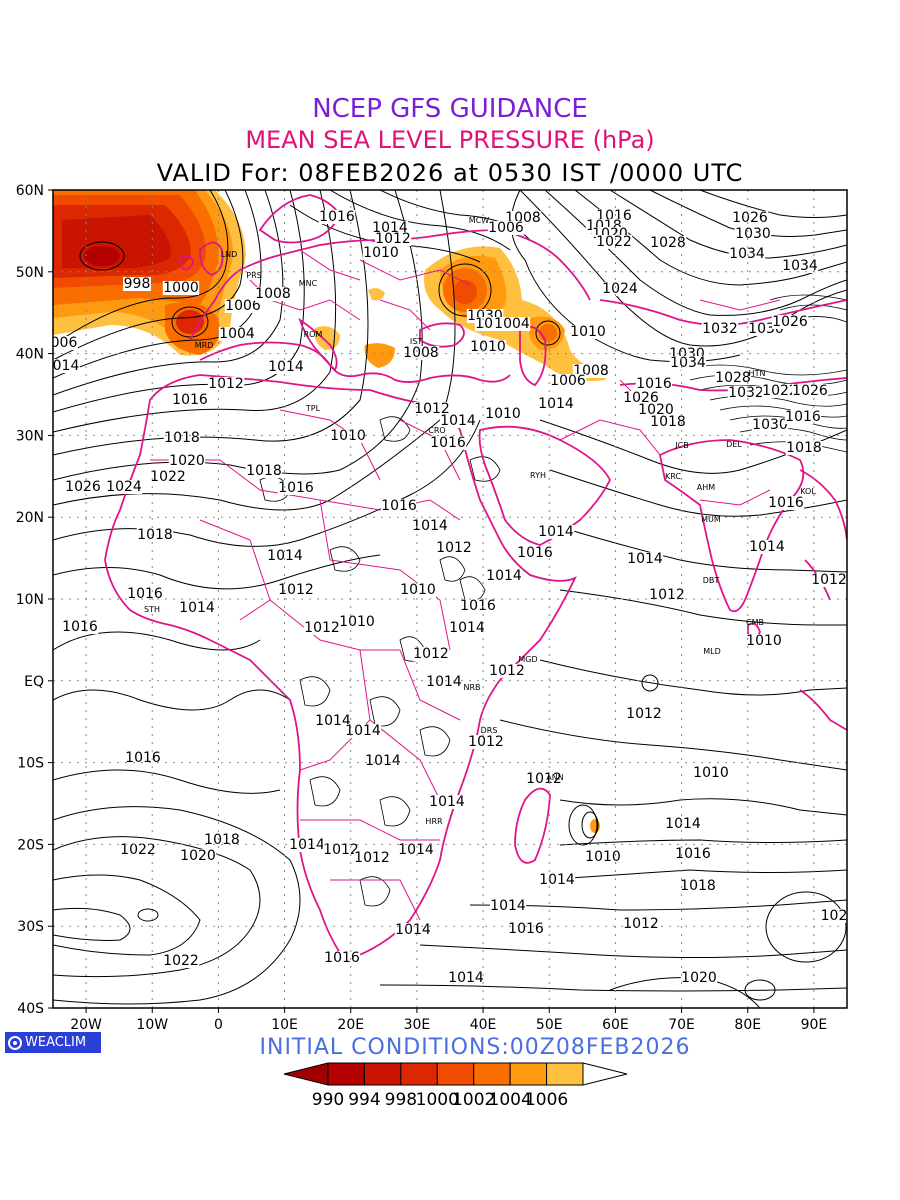  I want to click on city-label: MUM, so click(711, 519).